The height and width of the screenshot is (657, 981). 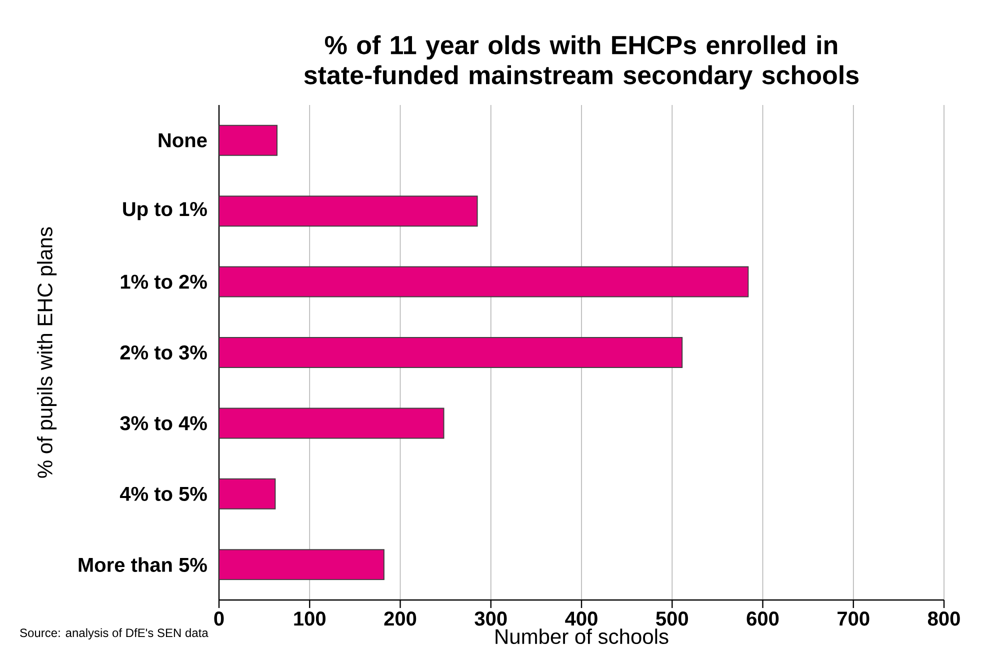 I want to click on x-tick-label: 300, so click(x=490, y=619).